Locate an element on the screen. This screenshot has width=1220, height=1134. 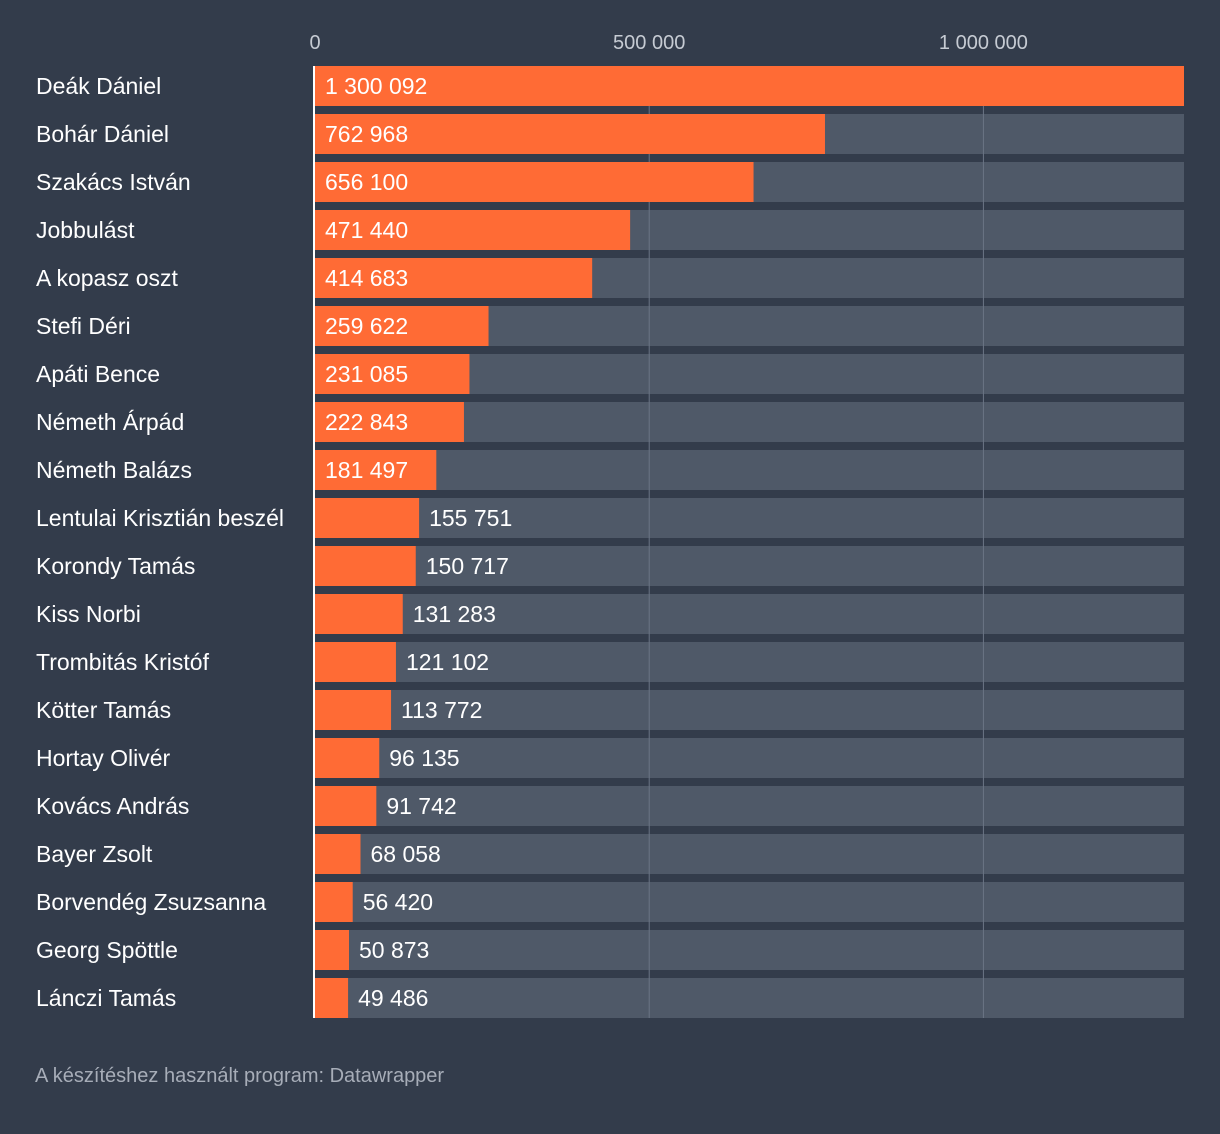
value-label: 91 742 is located at coordinates (421, 806).